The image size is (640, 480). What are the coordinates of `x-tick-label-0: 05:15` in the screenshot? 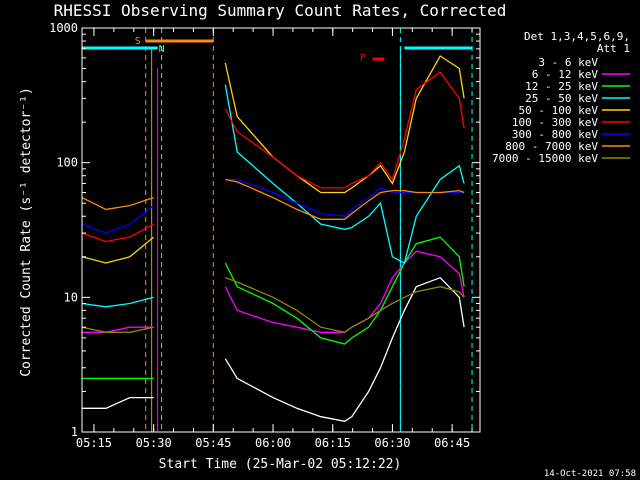 It's located at (94, 443).